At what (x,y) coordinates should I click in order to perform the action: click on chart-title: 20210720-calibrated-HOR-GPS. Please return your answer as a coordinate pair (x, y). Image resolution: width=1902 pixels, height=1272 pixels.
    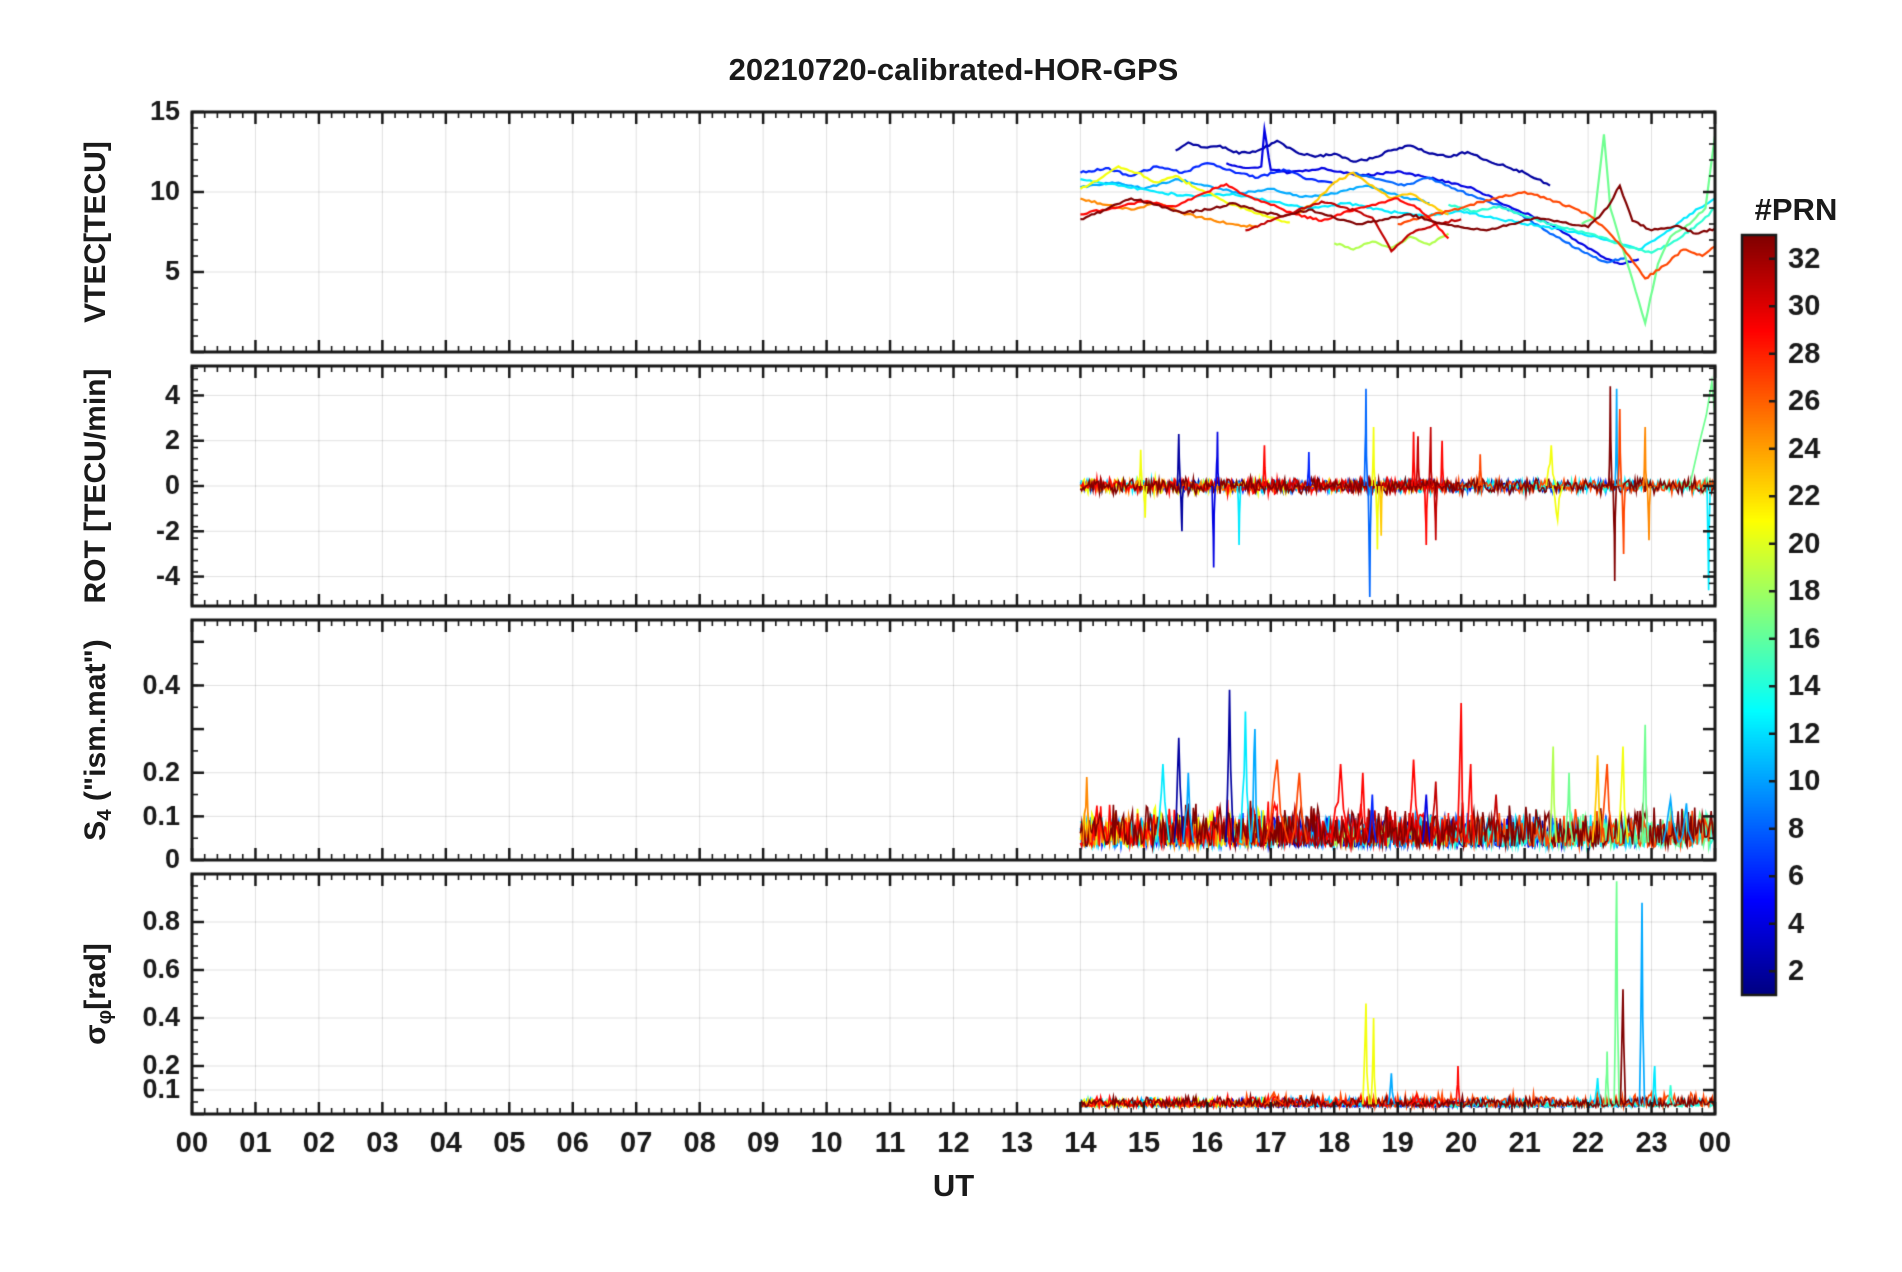
    Looking at the image, I should click on (953, 69).